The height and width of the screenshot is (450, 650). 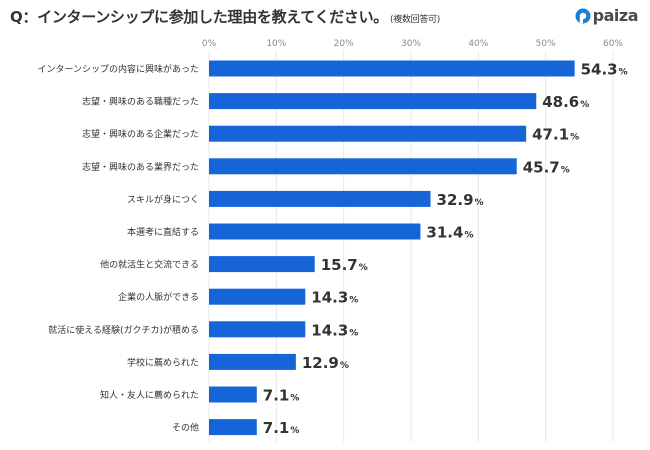 I want to click on x-tick-label: 10%, so click(x=276, y=44).